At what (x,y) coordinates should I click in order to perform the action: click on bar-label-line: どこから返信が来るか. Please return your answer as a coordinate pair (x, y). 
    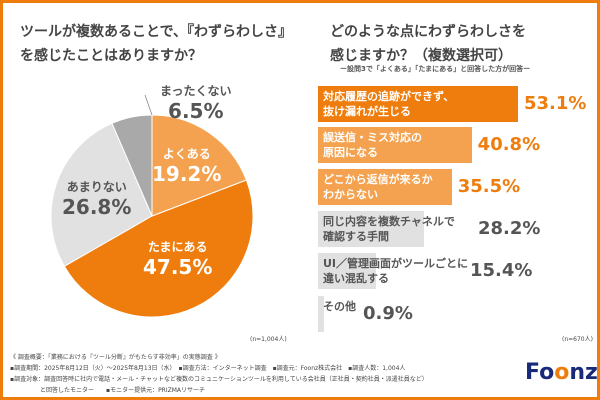
    Looking at the image, I should click on (378, 179).